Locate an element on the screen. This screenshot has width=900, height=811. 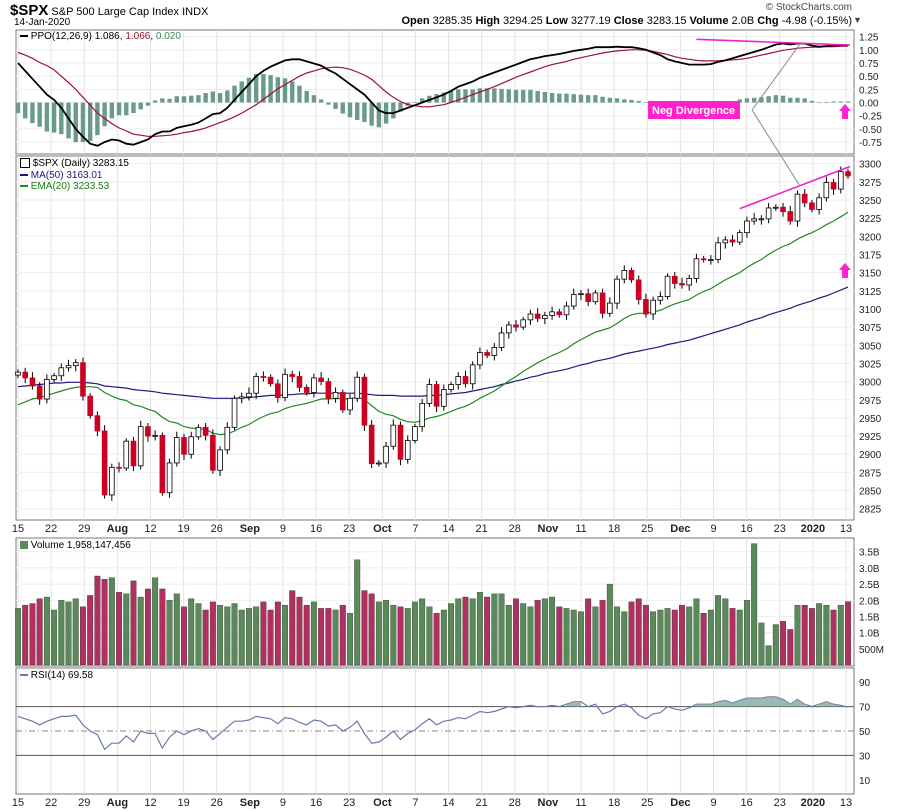
x-tick-label: 11 is located at coordinates (580, 803).